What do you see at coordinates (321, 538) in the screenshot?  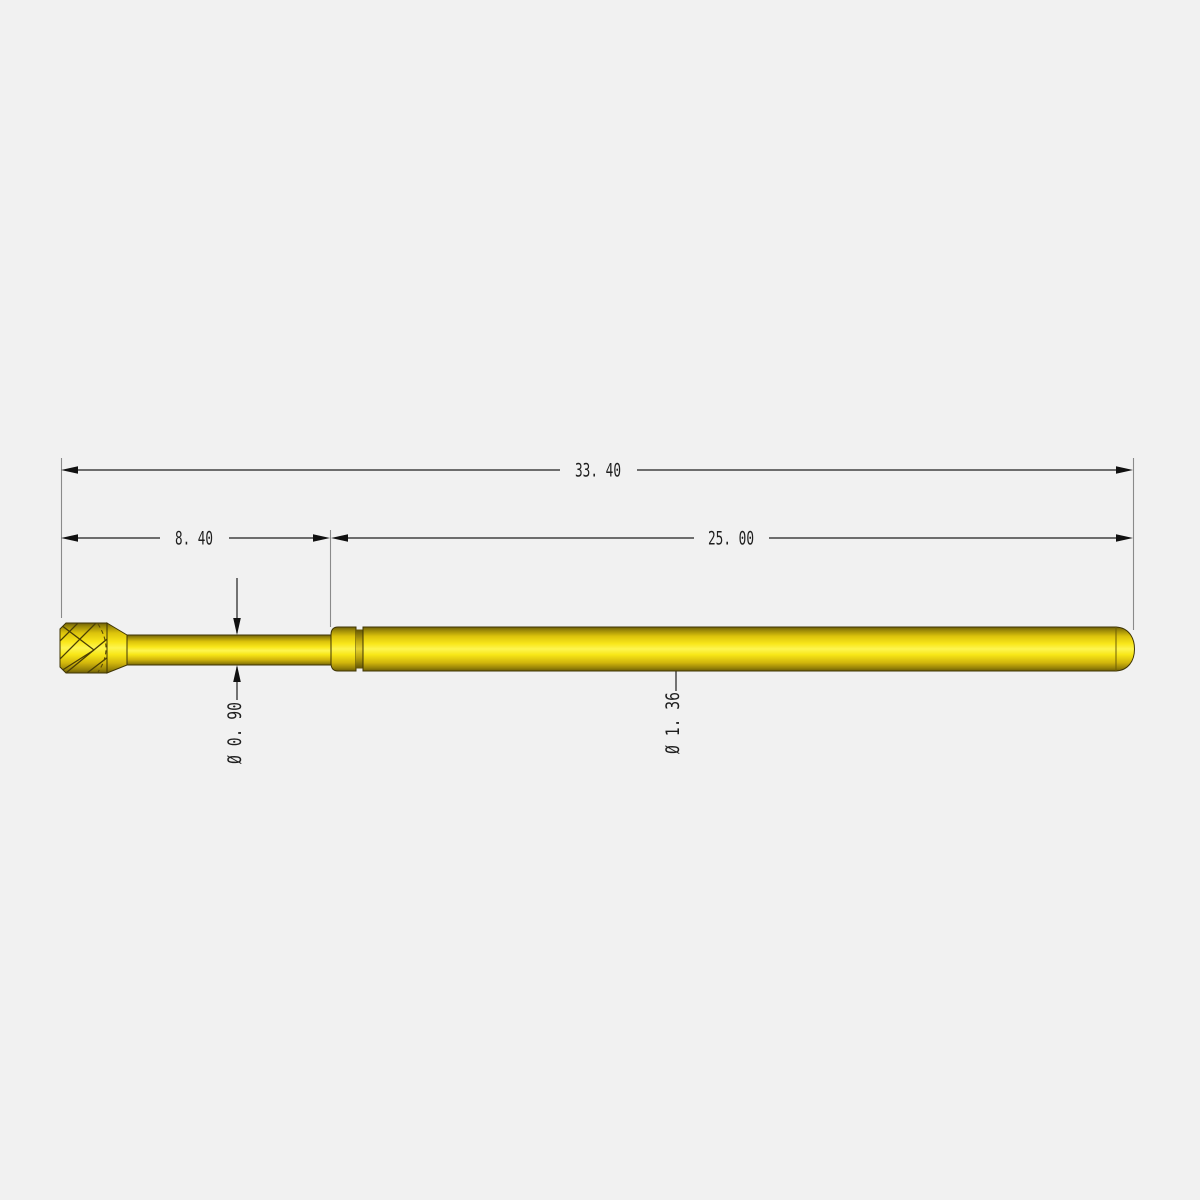 I see `arrow-plunger-right` at bounding box center [321, 538].